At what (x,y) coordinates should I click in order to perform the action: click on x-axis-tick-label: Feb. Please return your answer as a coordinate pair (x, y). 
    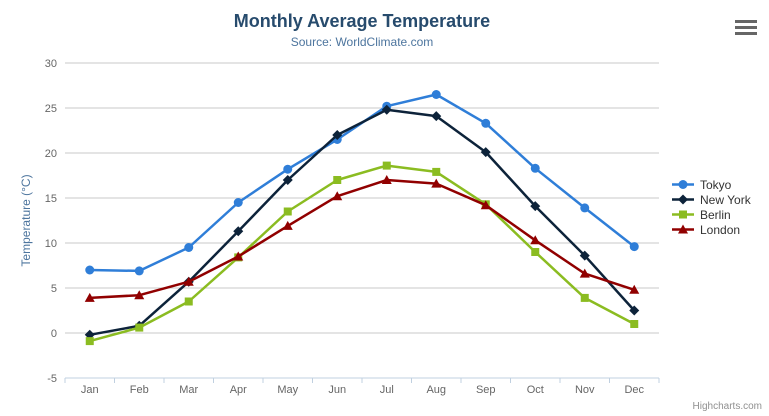
    Looking at the image, I should click on (139, 390).